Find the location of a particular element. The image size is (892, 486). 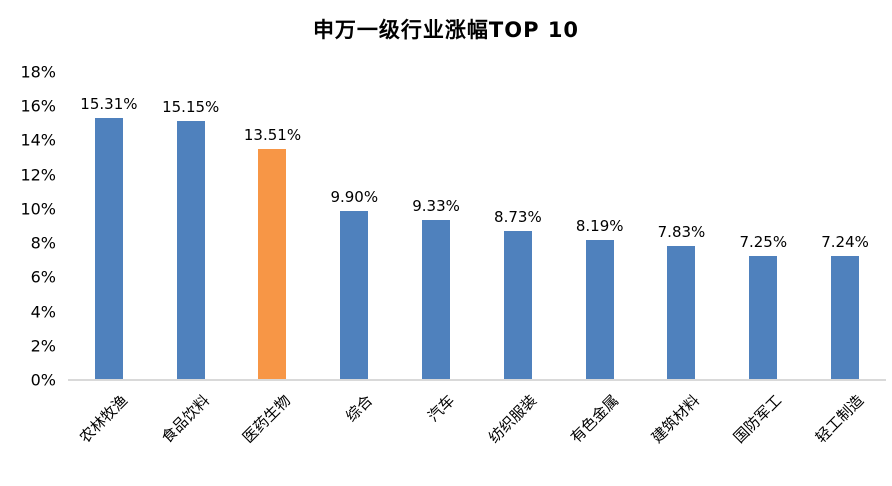

x-axis-category-label: 建筑材料 is located at coordinates (676, 419).